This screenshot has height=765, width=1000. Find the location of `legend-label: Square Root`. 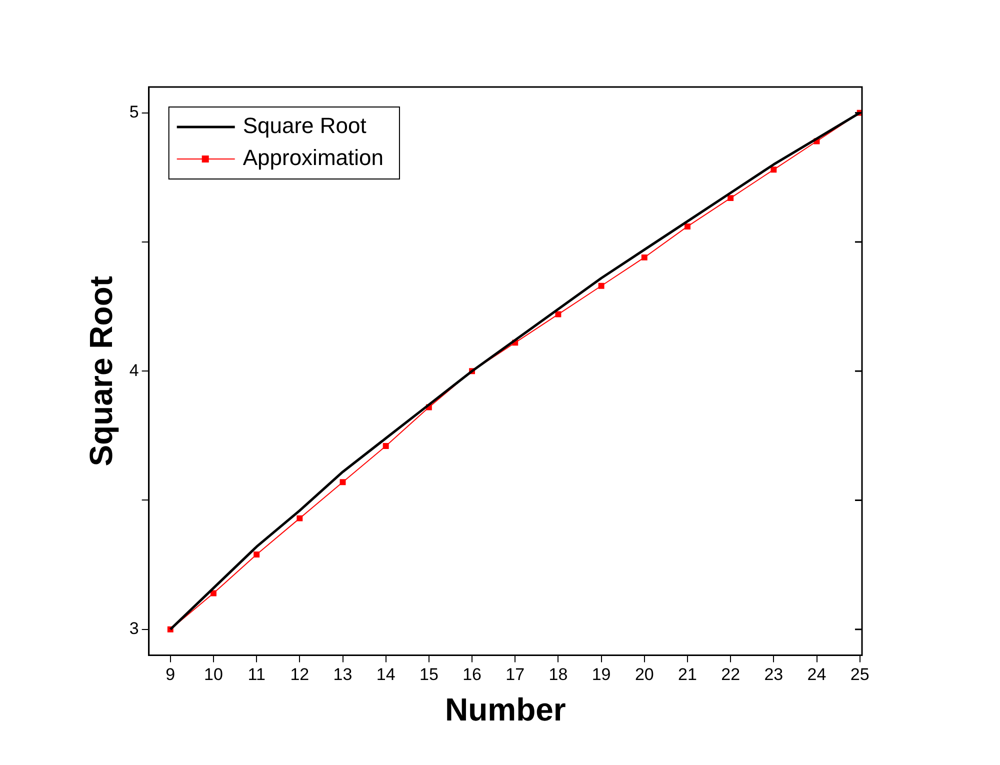

legend-label: Square Root is located at coordinates (304, 125).